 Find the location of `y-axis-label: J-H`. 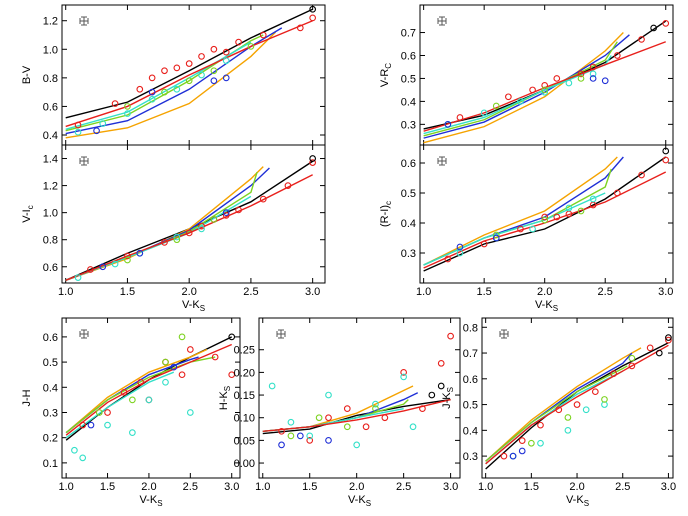

y-axis-label: J-H is located at coordinates (27, 397).